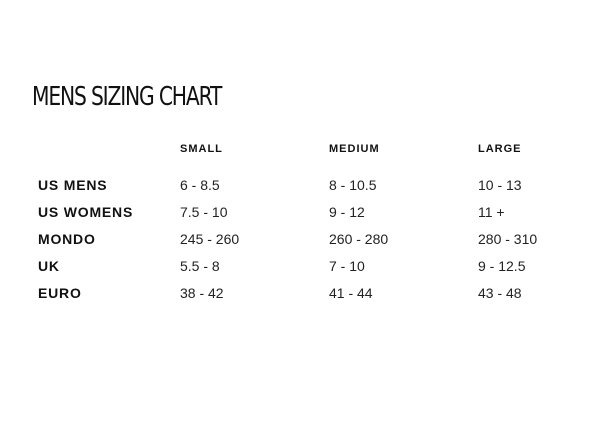 The height and width of the screenshot is (442, 600). Describe the element at coordinates (202, 293) in the screenshot. I see `cell-small: 38 - 42` at that location.